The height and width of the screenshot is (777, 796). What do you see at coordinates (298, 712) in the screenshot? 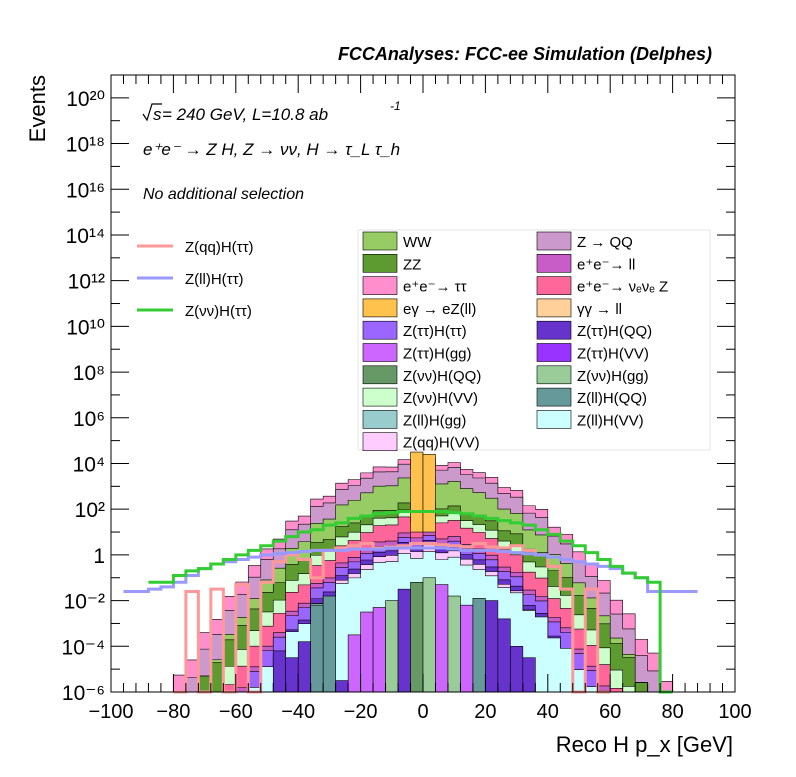
I see `x-tick-label: −40` at bounding box center [298, 712].